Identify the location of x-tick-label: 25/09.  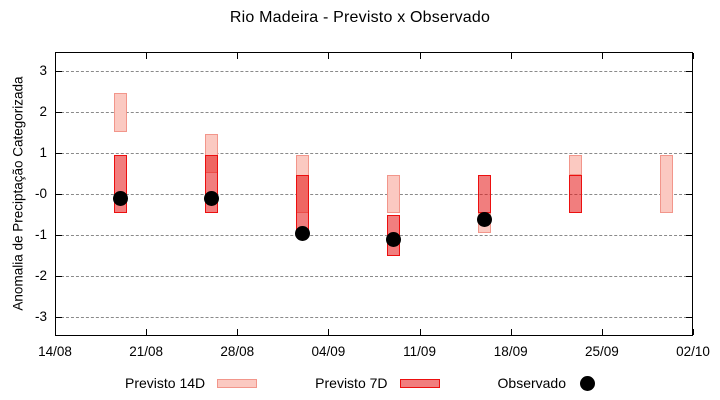
(601, 351).